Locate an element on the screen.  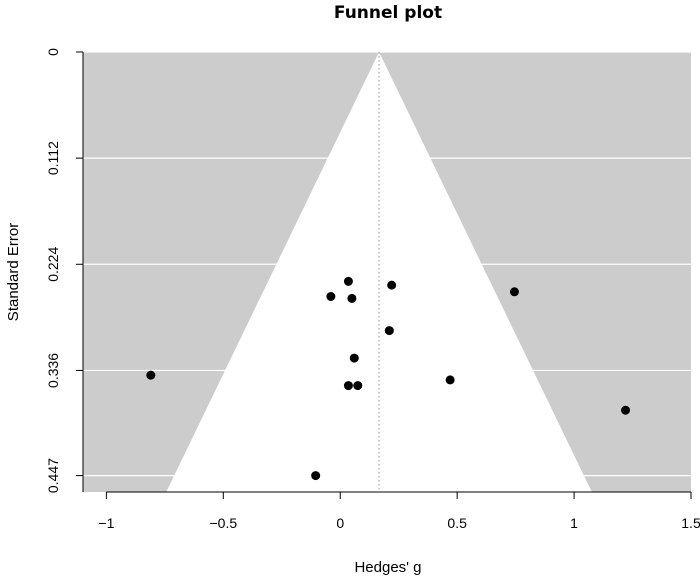
y-tick-label-2: 0.224 is located at coordinates (53, 264).